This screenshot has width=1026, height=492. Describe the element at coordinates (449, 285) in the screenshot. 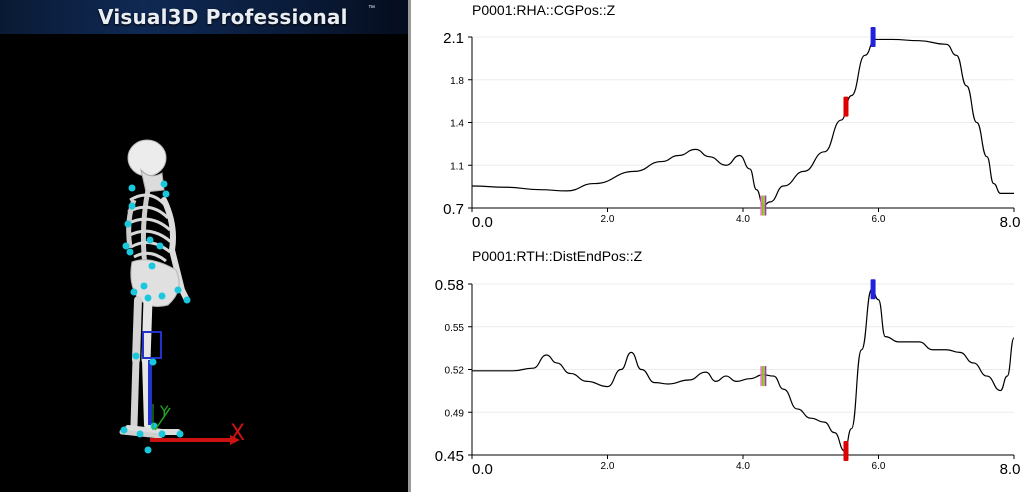

I see `y-tick-label: 0.58` at that location.